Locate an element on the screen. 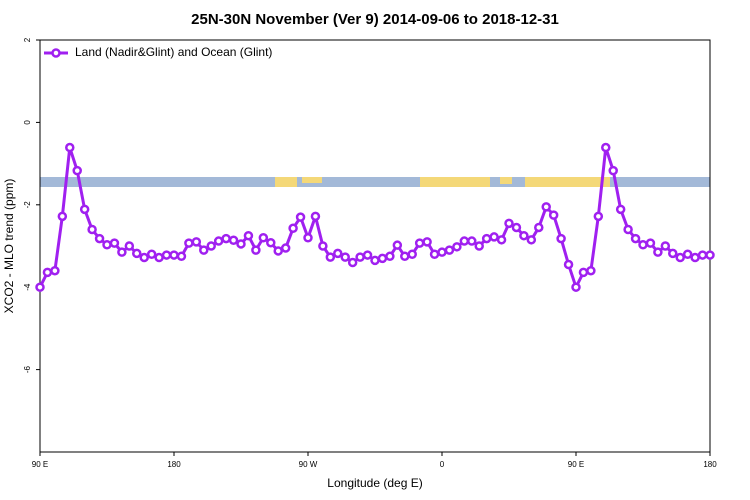  y-axis-label: XCO2 - MLO trend (ppm) is located at coordinates (9, 246).